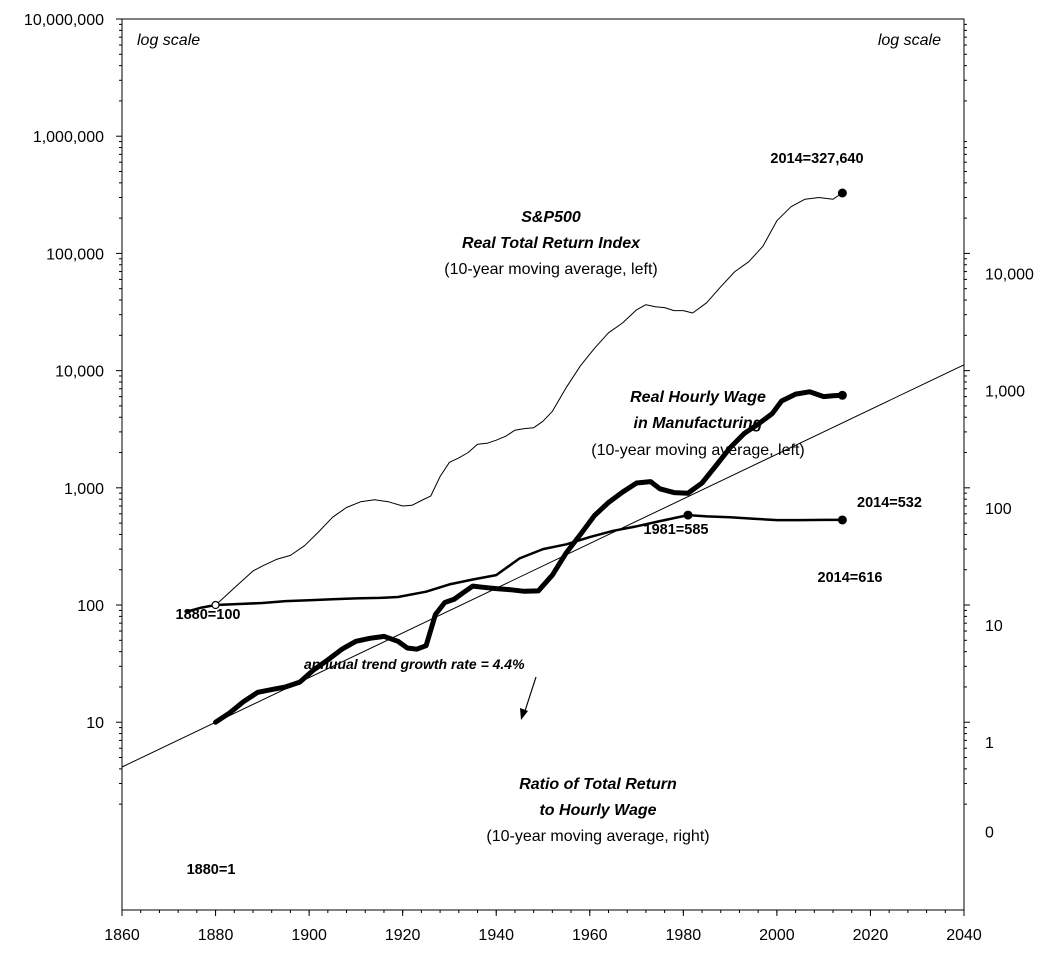  I want to click on start-1-label: 1880=1, so click(211, 870).